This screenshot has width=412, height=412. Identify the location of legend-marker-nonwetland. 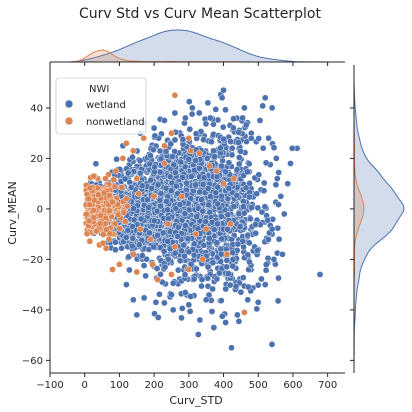
(69, 121).